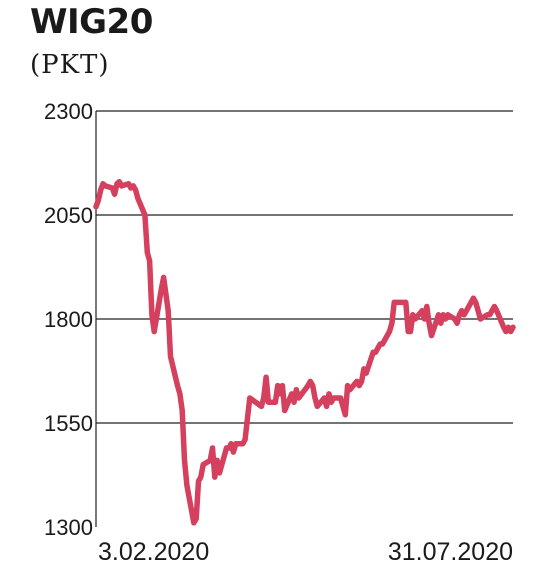 The image size is (536, 568). What do you see at coordinates (68, 319) in the screenshot?
I see `y-tick-labels: 2300 2050 1800 1550 1300` at bounding box center [68, 319].